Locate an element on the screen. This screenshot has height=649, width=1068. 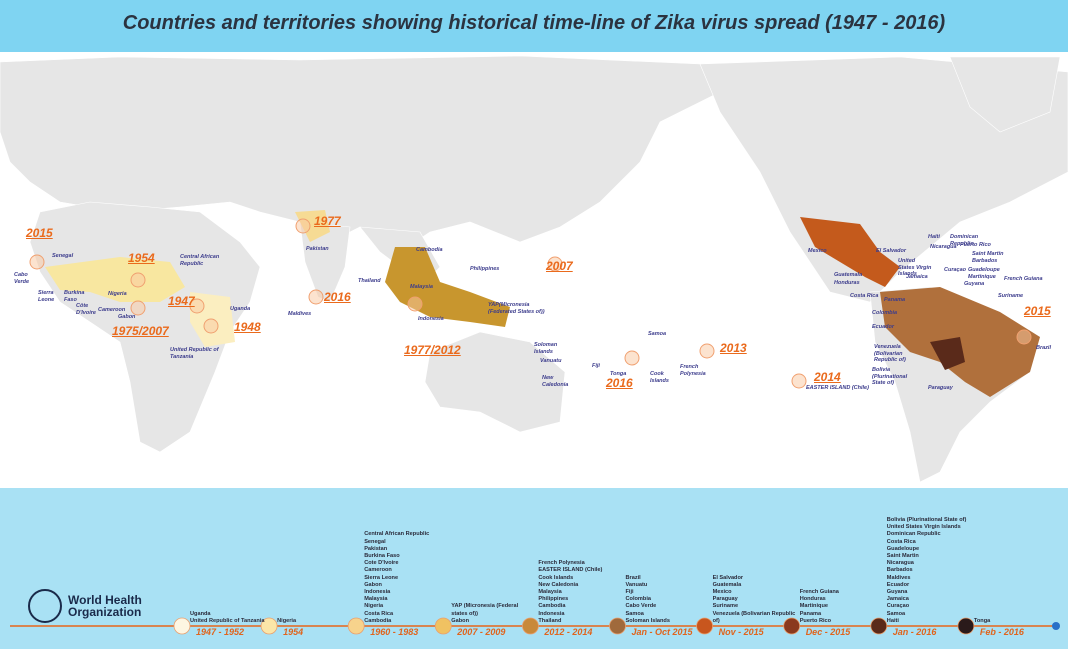
period-country: Costa Rica is located at coordinates (379, 613).